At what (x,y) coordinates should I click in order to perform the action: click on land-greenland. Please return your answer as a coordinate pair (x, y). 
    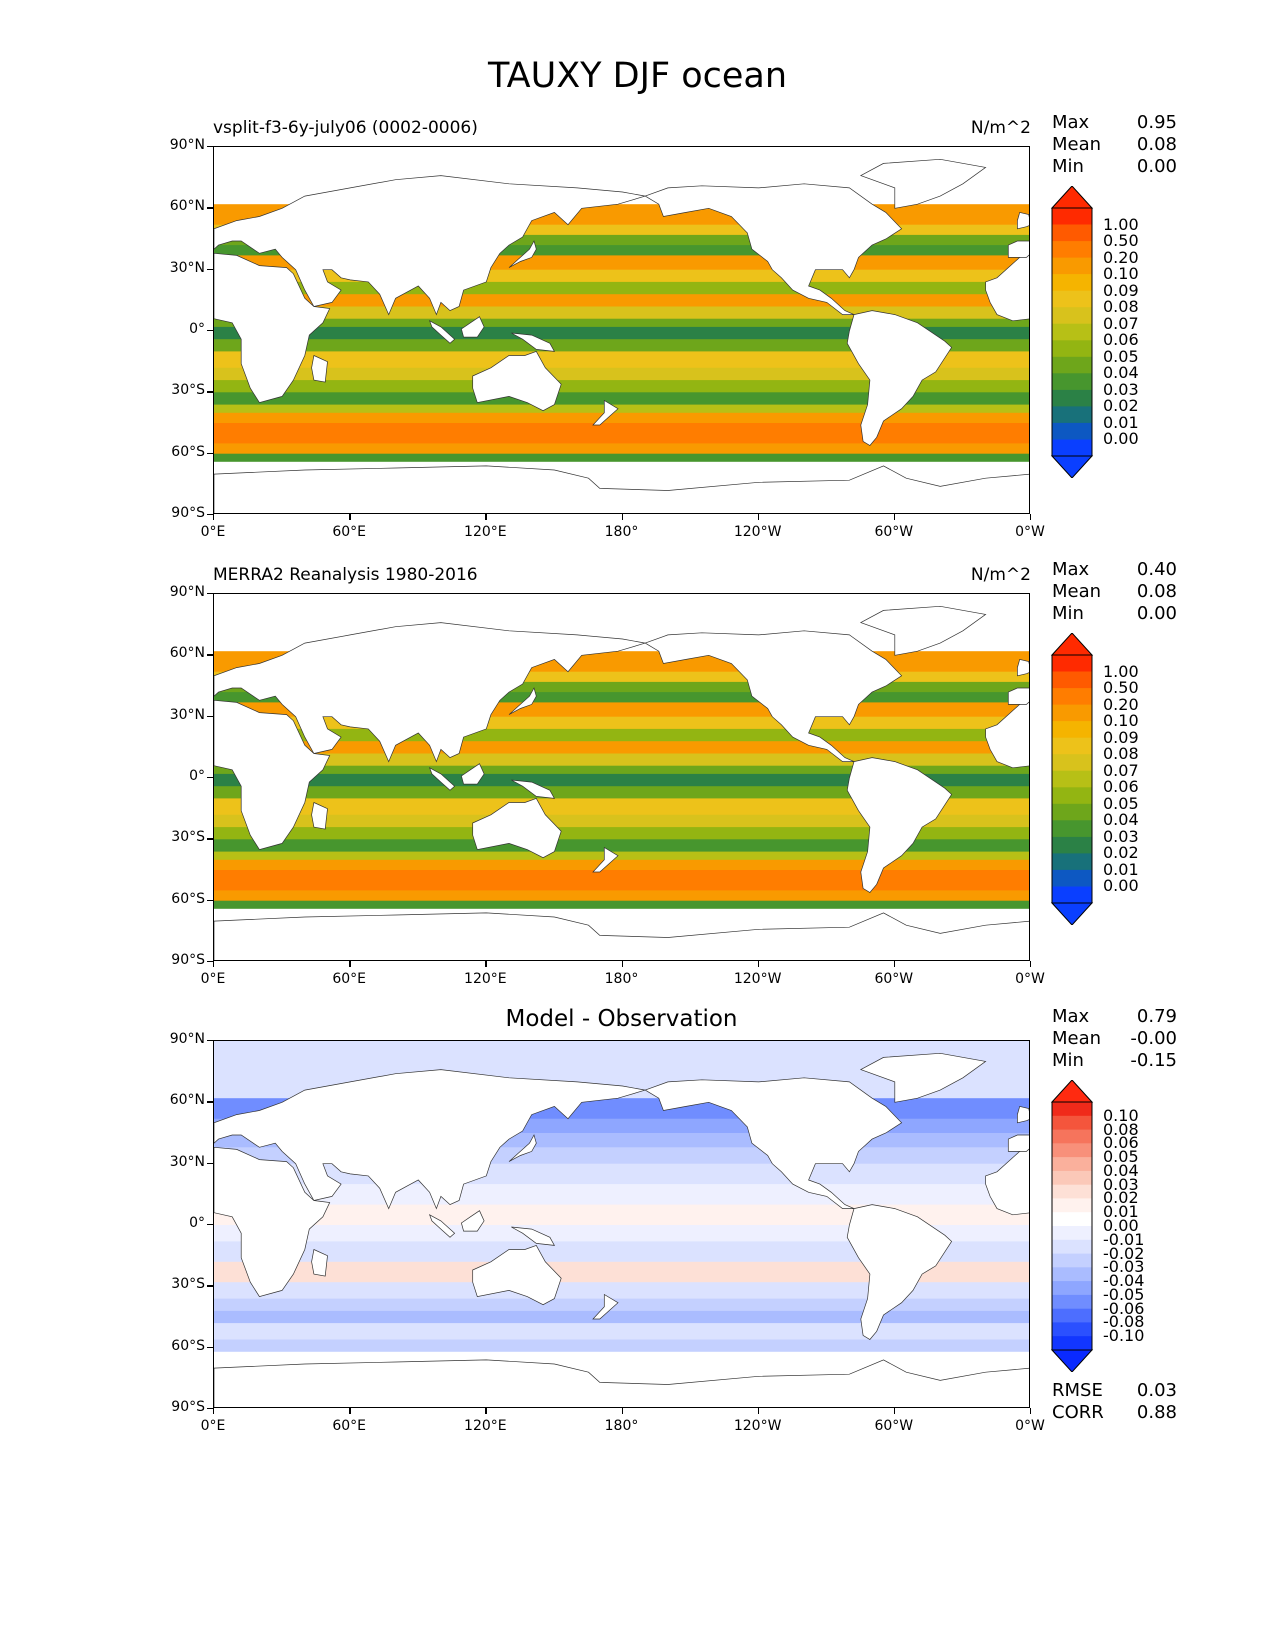
    Looking at the image, I should click on (923, 1077).